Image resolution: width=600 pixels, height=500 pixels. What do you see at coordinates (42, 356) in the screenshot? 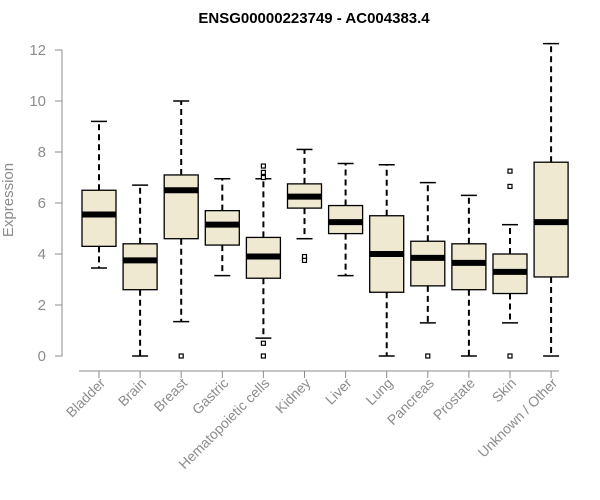
I see `y-tick-label: 0` at bounding box center [42, 356].